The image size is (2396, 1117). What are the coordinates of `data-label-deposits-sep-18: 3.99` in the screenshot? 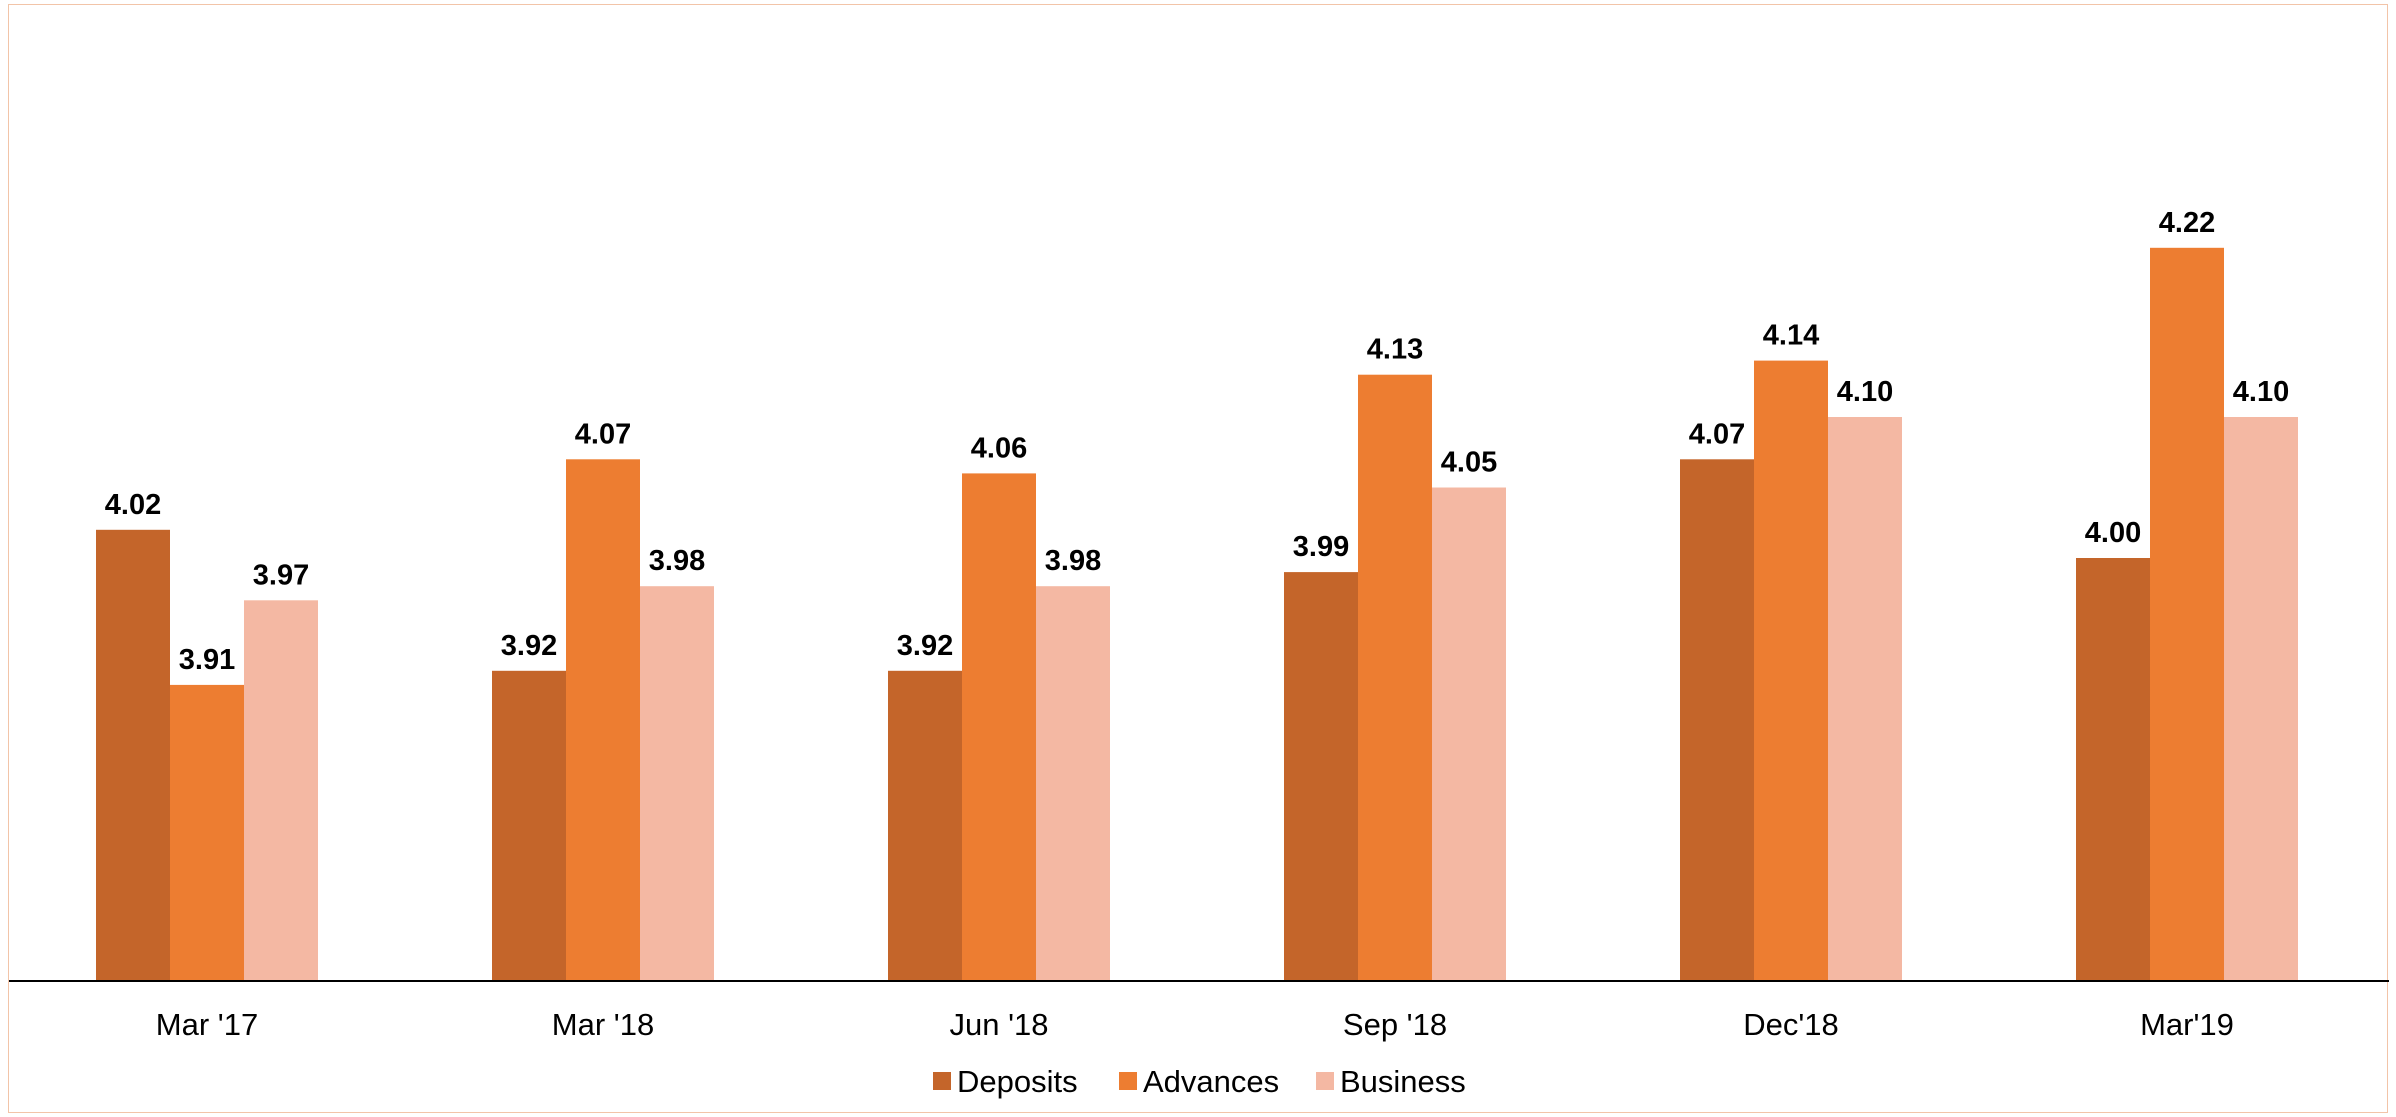 It's located at (1321, 547).